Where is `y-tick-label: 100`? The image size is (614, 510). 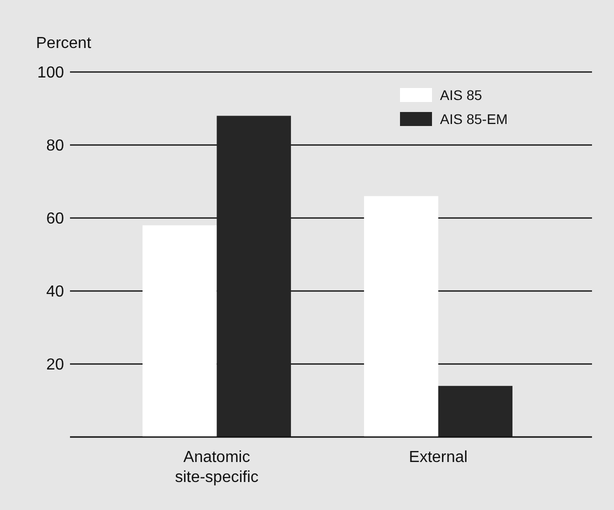 y-tick-label: 100 is located at coordinates (50, 73).